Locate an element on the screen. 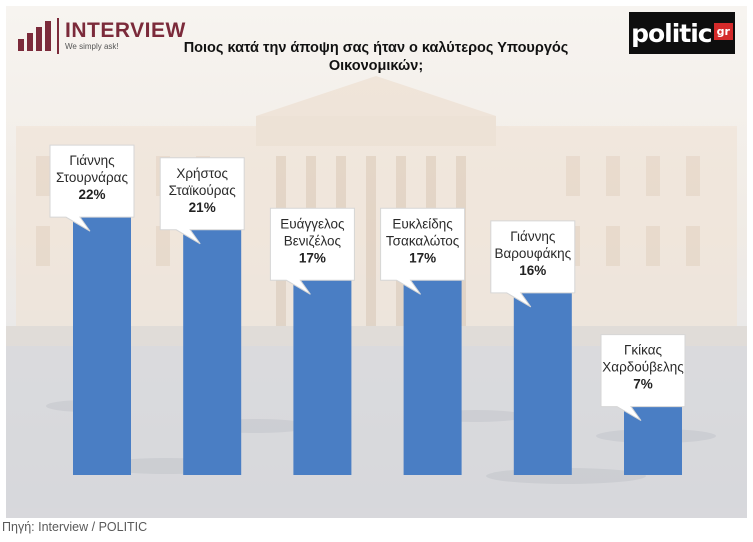 The height and width of the screenshot is (542, 753). value-label-3: 17% is located at coordinates (422, 257).